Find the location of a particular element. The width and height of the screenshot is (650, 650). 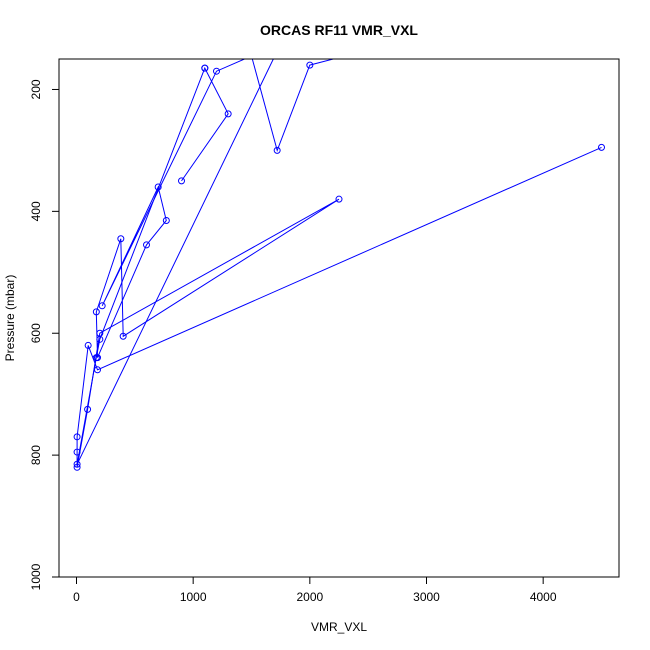

x-axis-label: VMR_VXL is located at coordinates (339, 627).